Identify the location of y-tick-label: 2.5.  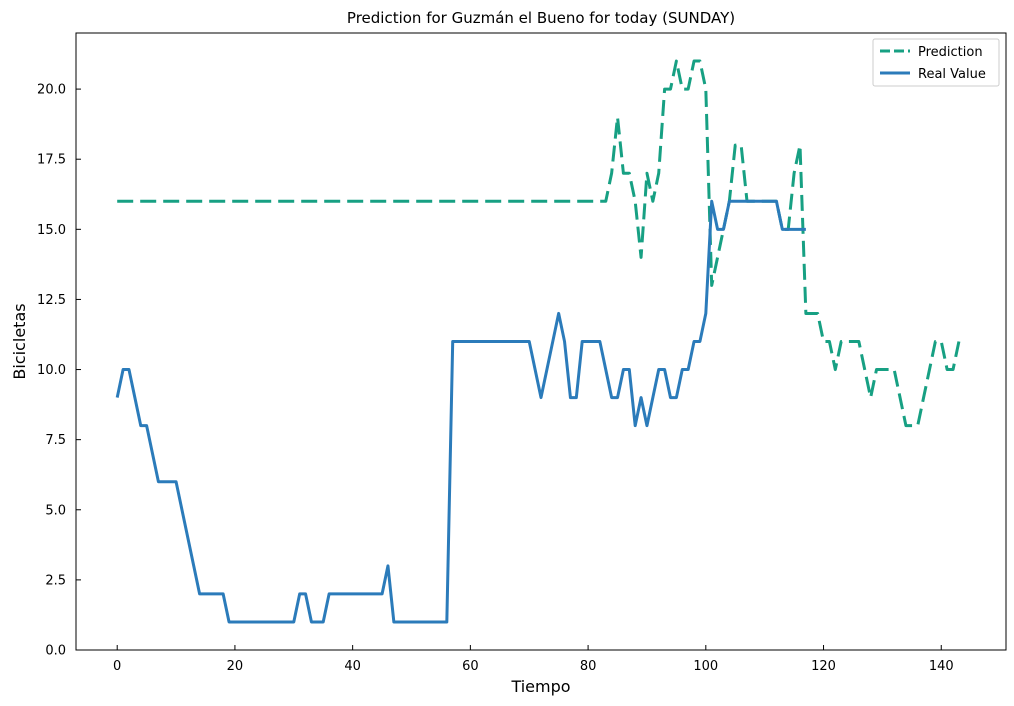
(55, 580).